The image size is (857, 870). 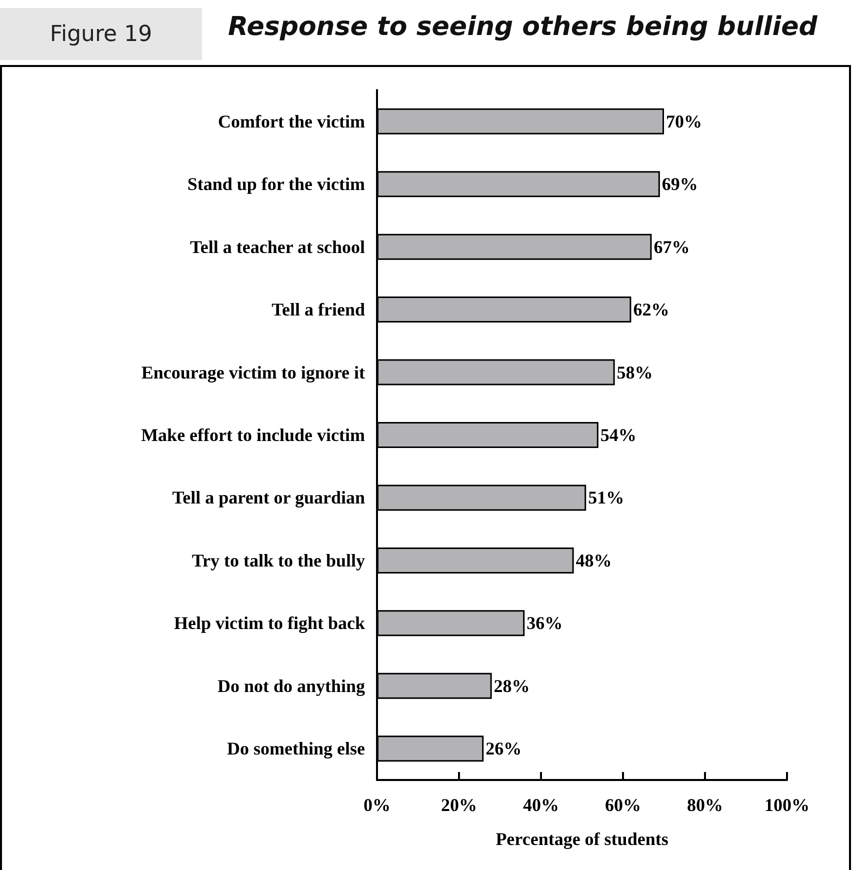 I want to click on y-tick-label: Tell a teacher at school, so click(x=277, y=246).